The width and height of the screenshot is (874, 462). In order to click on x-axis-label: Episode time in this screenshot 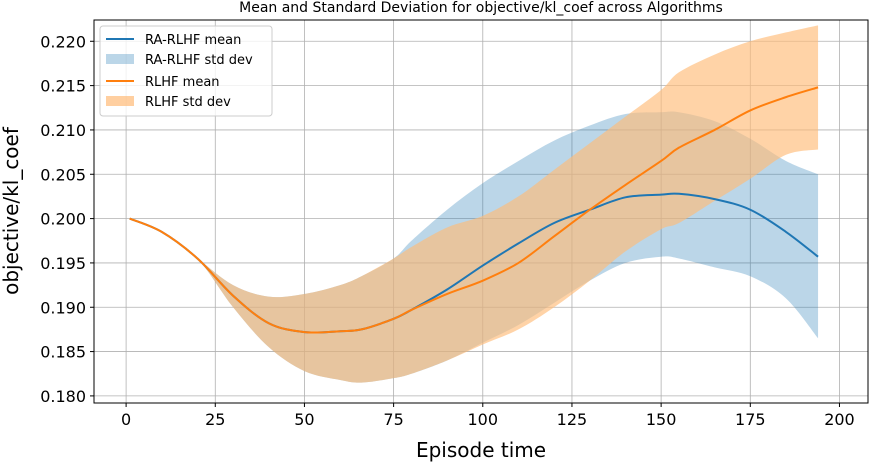, I will do `click(481, 450)`.